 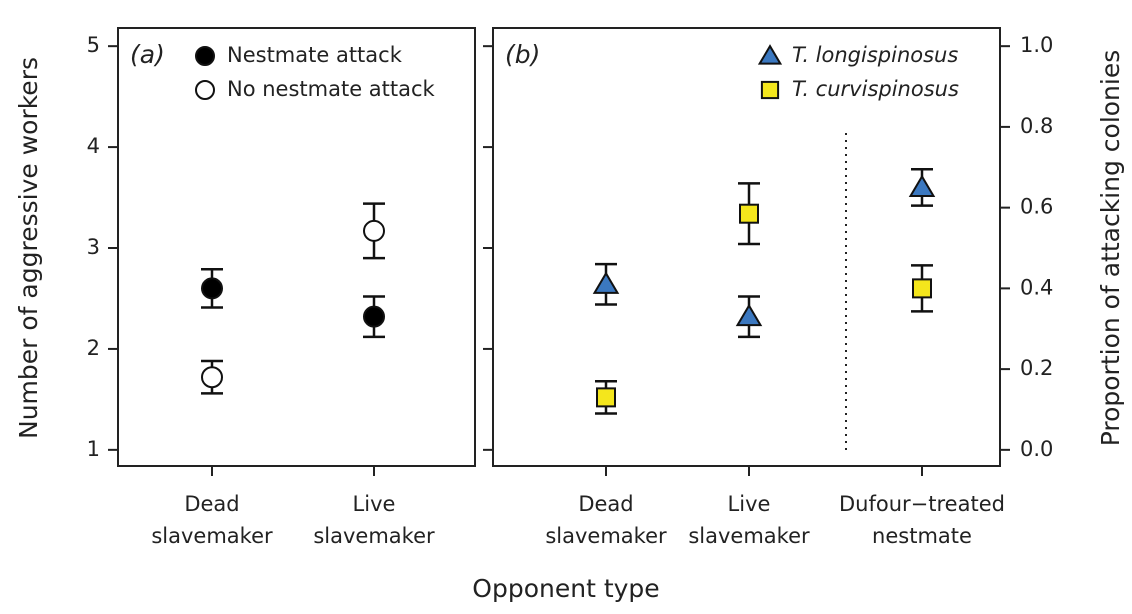 I want to click on y2-tick-label: 1.0, so click(x=1036, y=45).